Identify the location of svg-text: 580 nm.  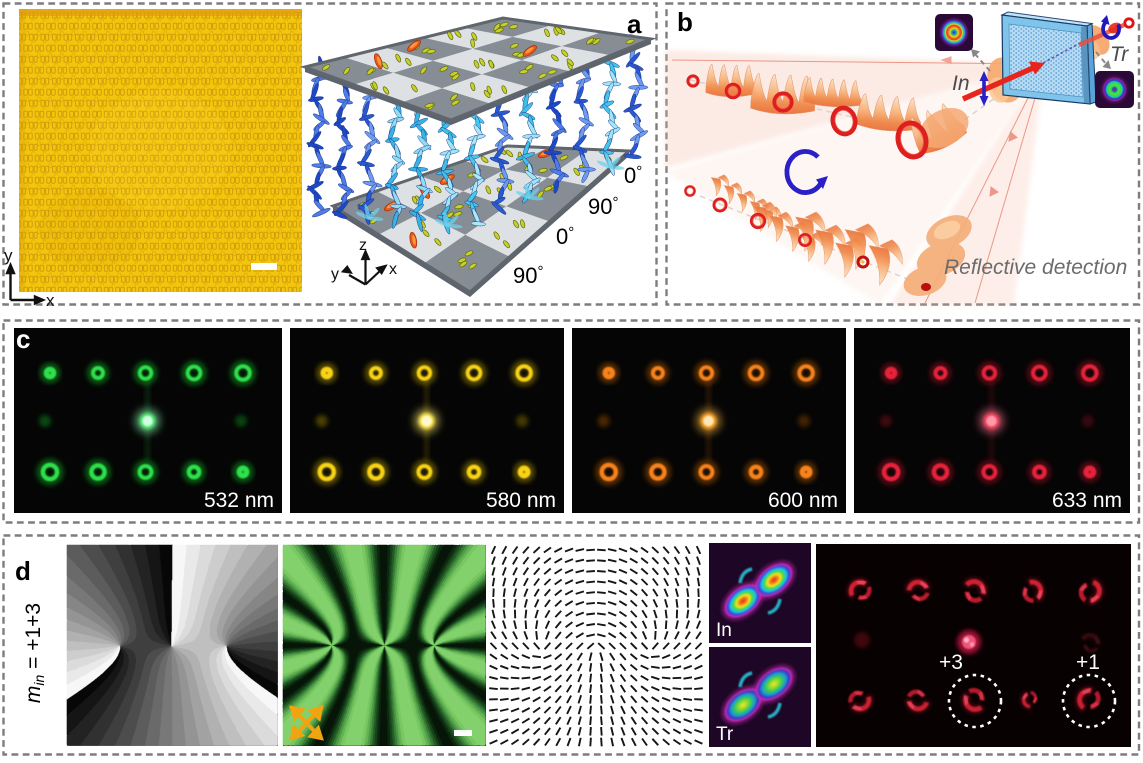
(521, 500).